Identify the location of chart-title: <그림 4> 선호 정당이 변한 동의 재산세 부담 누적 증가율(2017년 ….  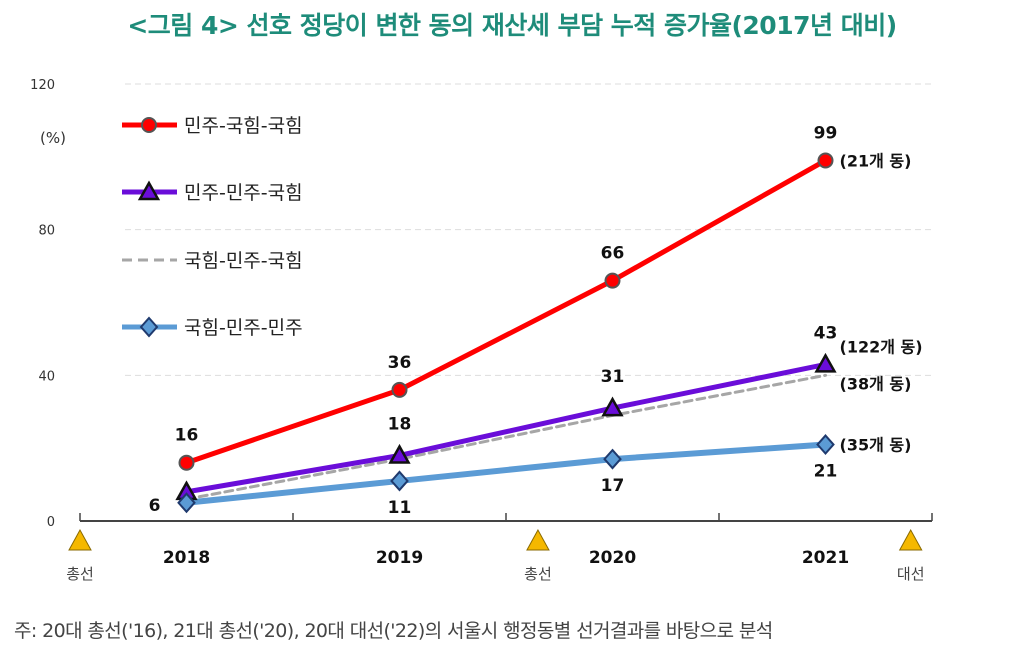
(512, 25).